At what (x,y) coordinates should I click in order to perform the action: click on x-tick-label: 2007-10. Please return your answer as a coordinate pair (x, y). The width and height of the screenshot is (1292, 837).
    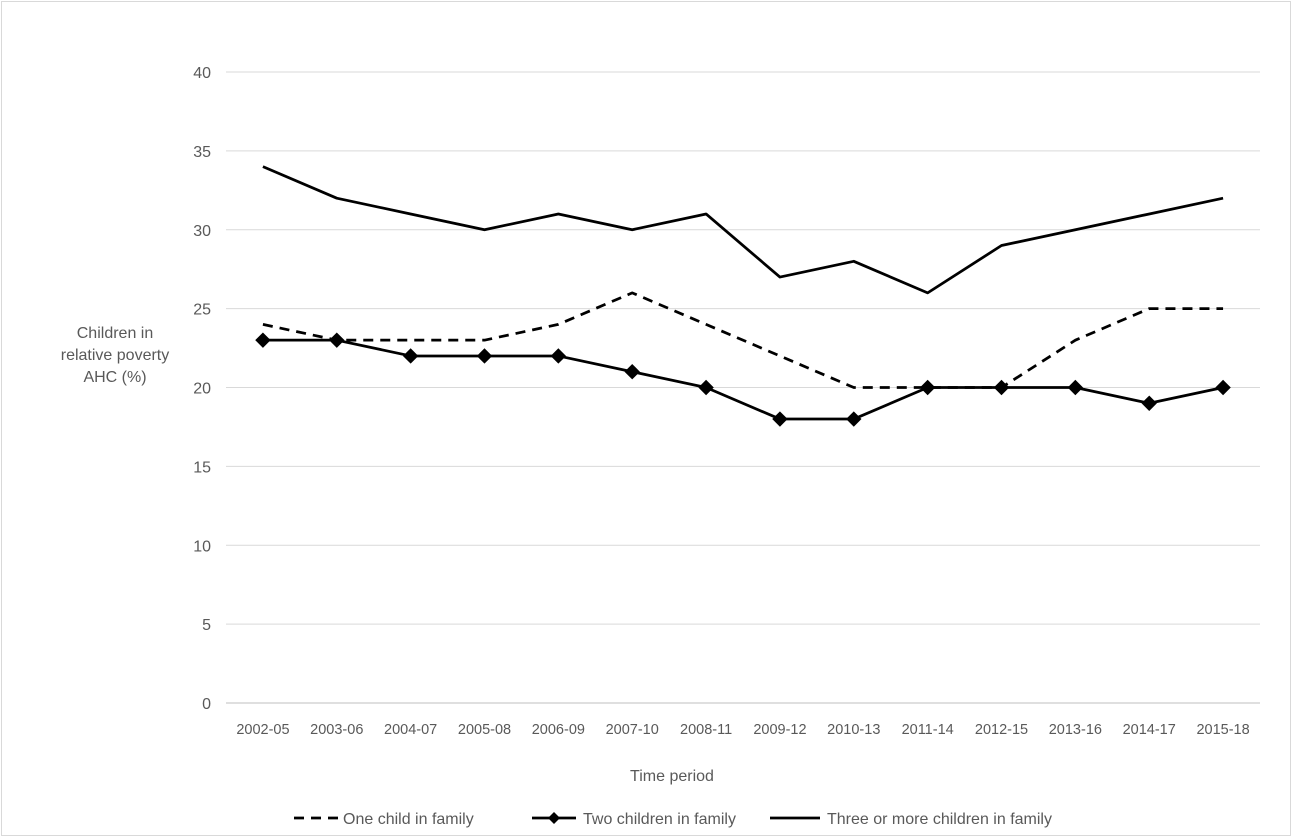
    Looking at the image, I should click on (632, 730).